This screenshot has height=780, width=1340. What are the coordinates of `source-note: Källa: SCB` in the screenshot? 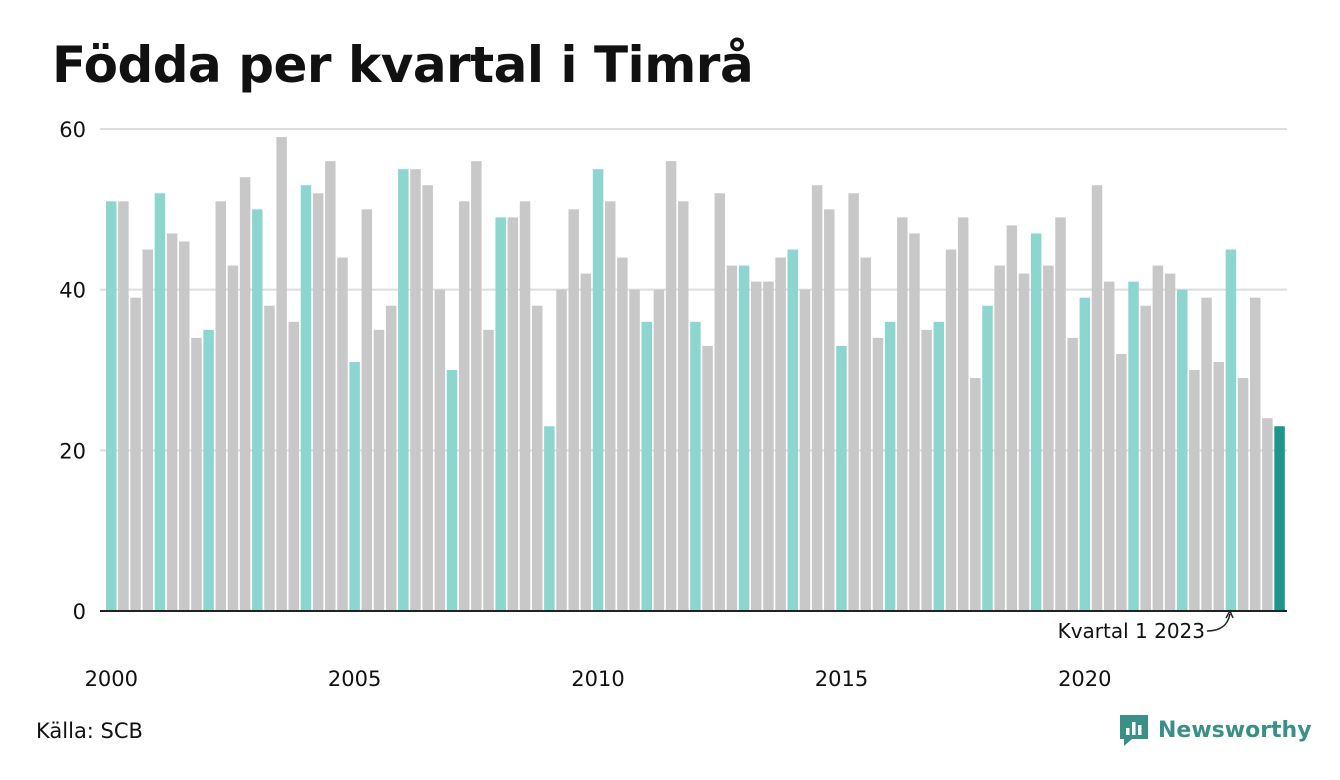 It's located at (89, 731).